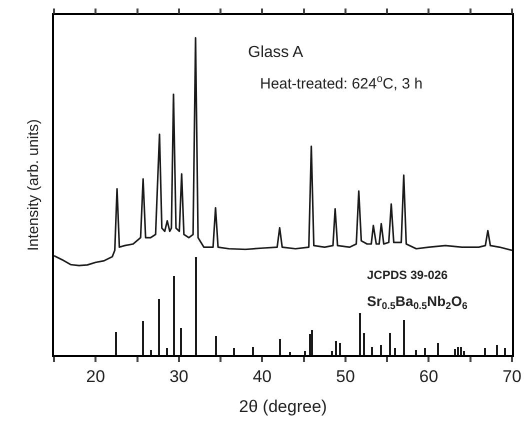 This screenshot has width=529, height=432. I want to click on y-axis-title: Intensity (arb. units), so click(33, 185).